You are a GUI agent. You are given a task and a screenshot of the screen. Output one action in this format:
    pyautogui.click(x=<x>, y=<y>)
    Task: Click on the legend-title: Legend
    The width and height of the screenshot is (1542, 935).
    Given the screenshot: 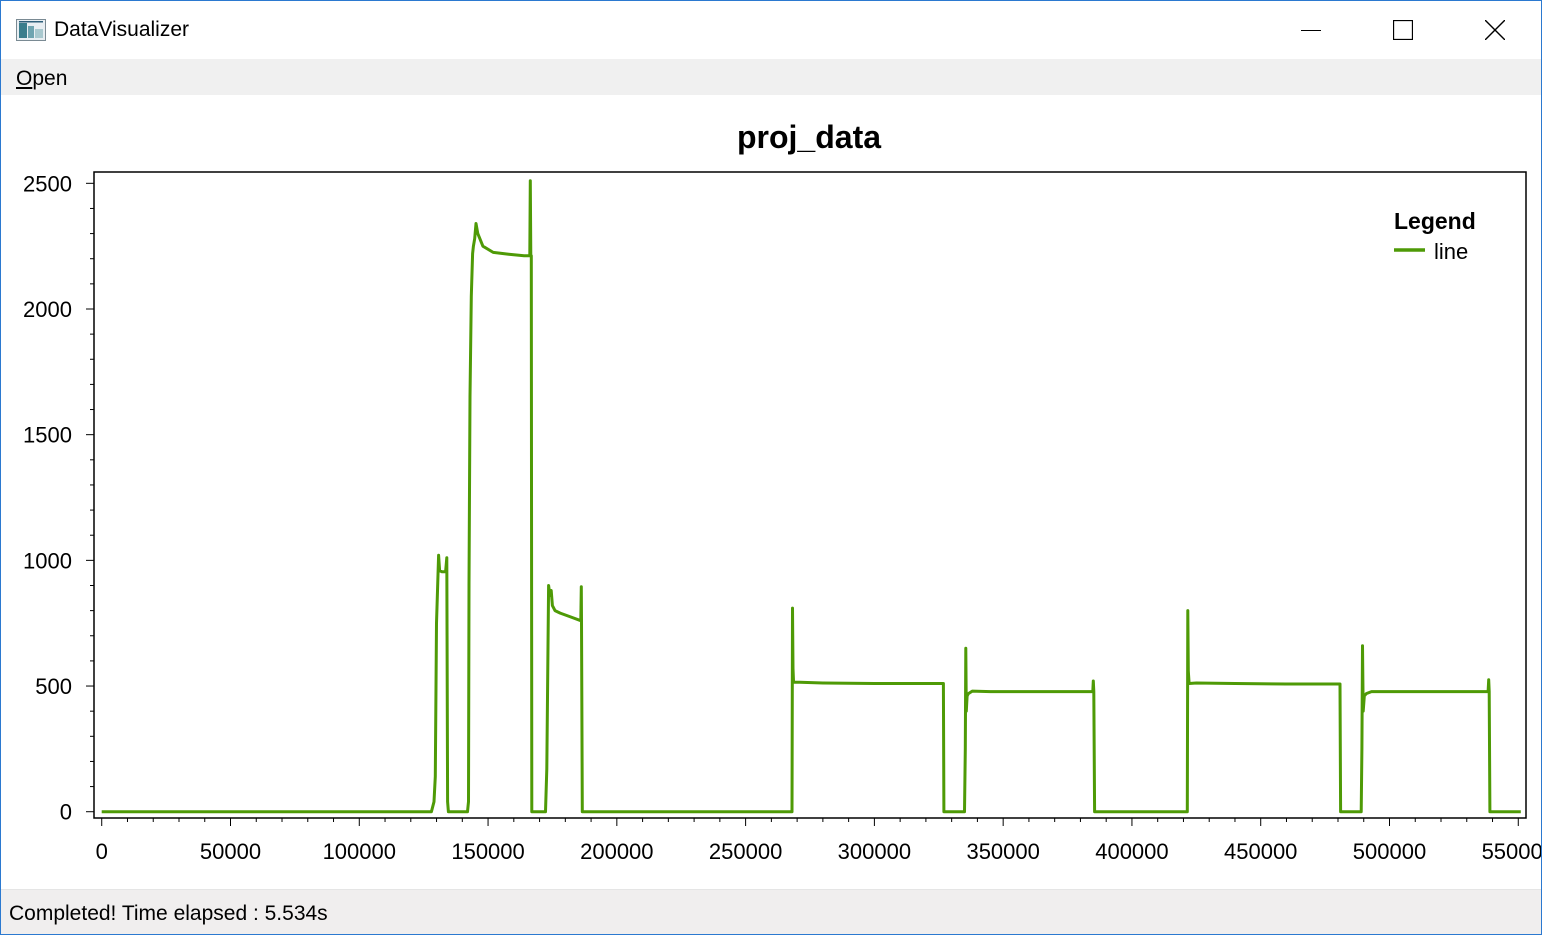 What is the action you would take?
    pyautogui.click(x=1435, y=221)
    